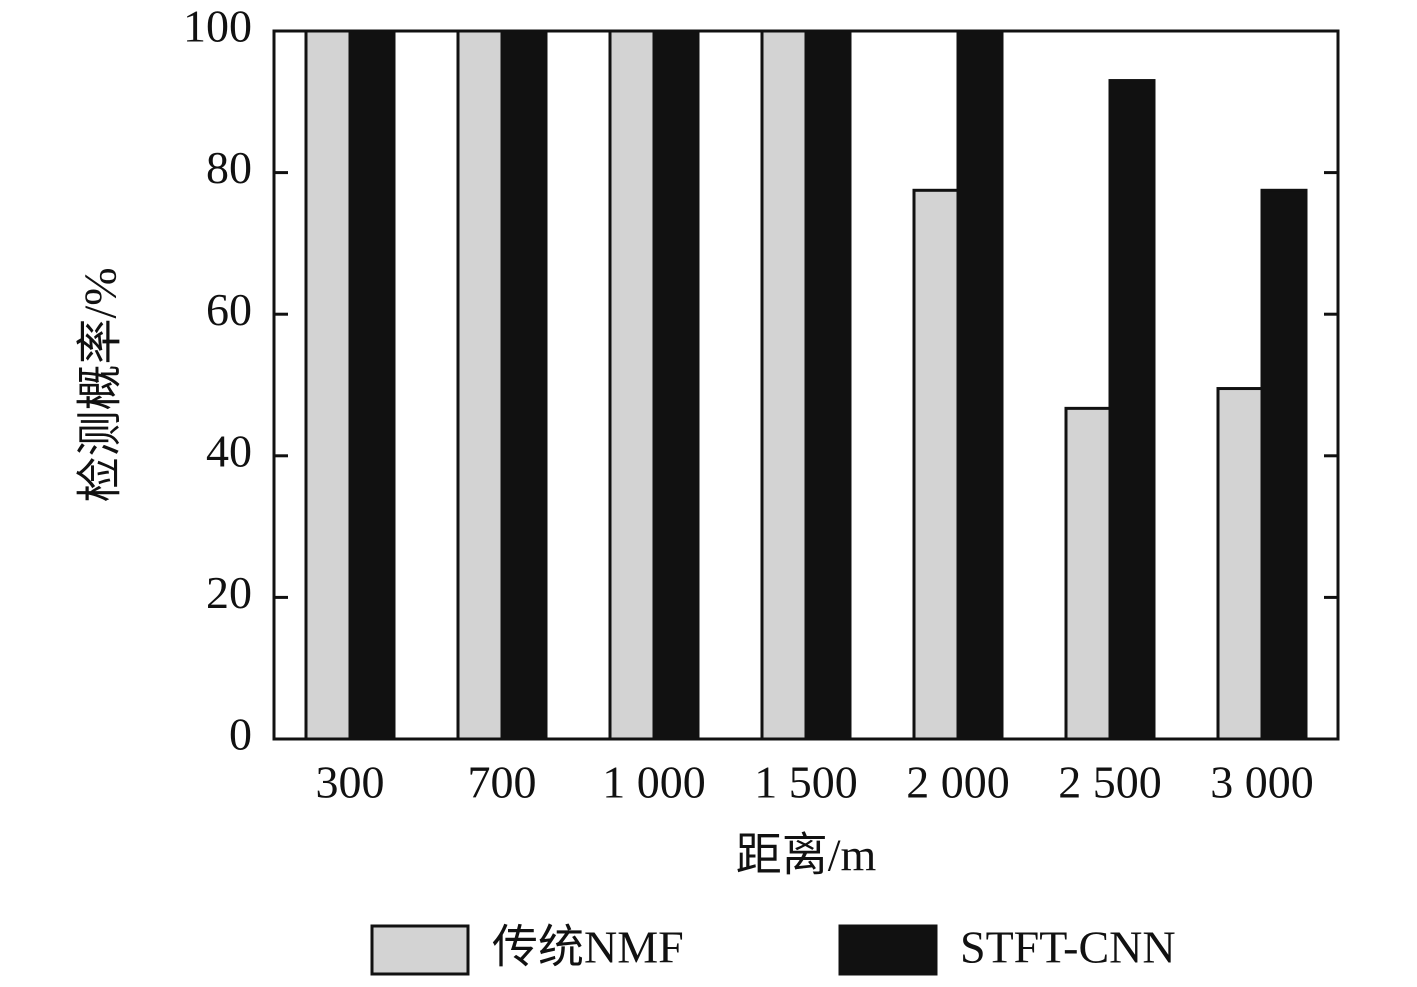 This screenshot has height=987, width=1417. What do you see at coordinates (958, 782) in the screenshot?
I see `x-tick-label: 2 000` at bounding box center [958, 782].